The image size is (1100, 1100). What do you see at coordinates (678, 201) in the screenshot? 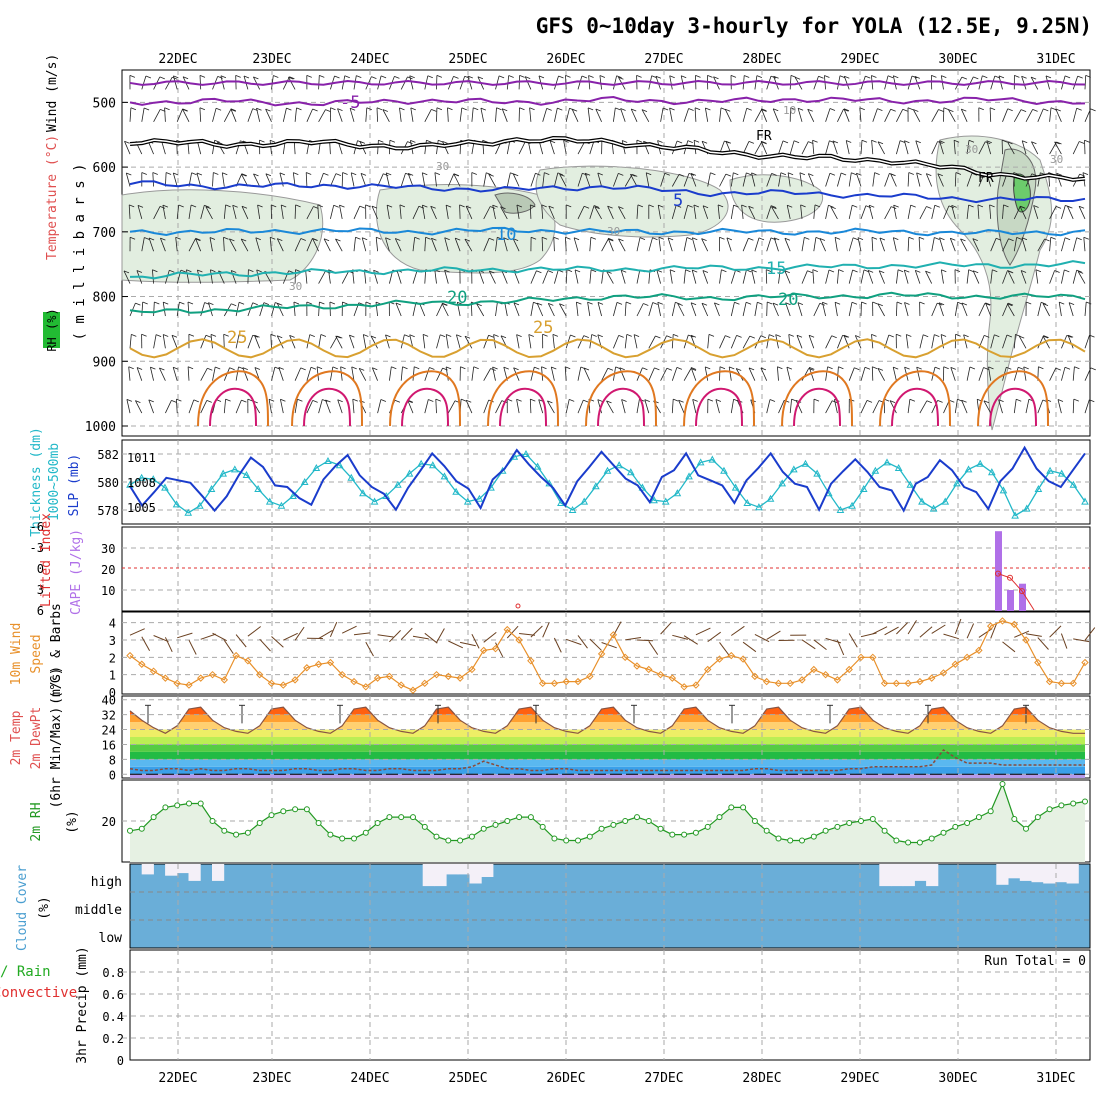
I see `label-5c: 5` at bounding box center [678, 201].